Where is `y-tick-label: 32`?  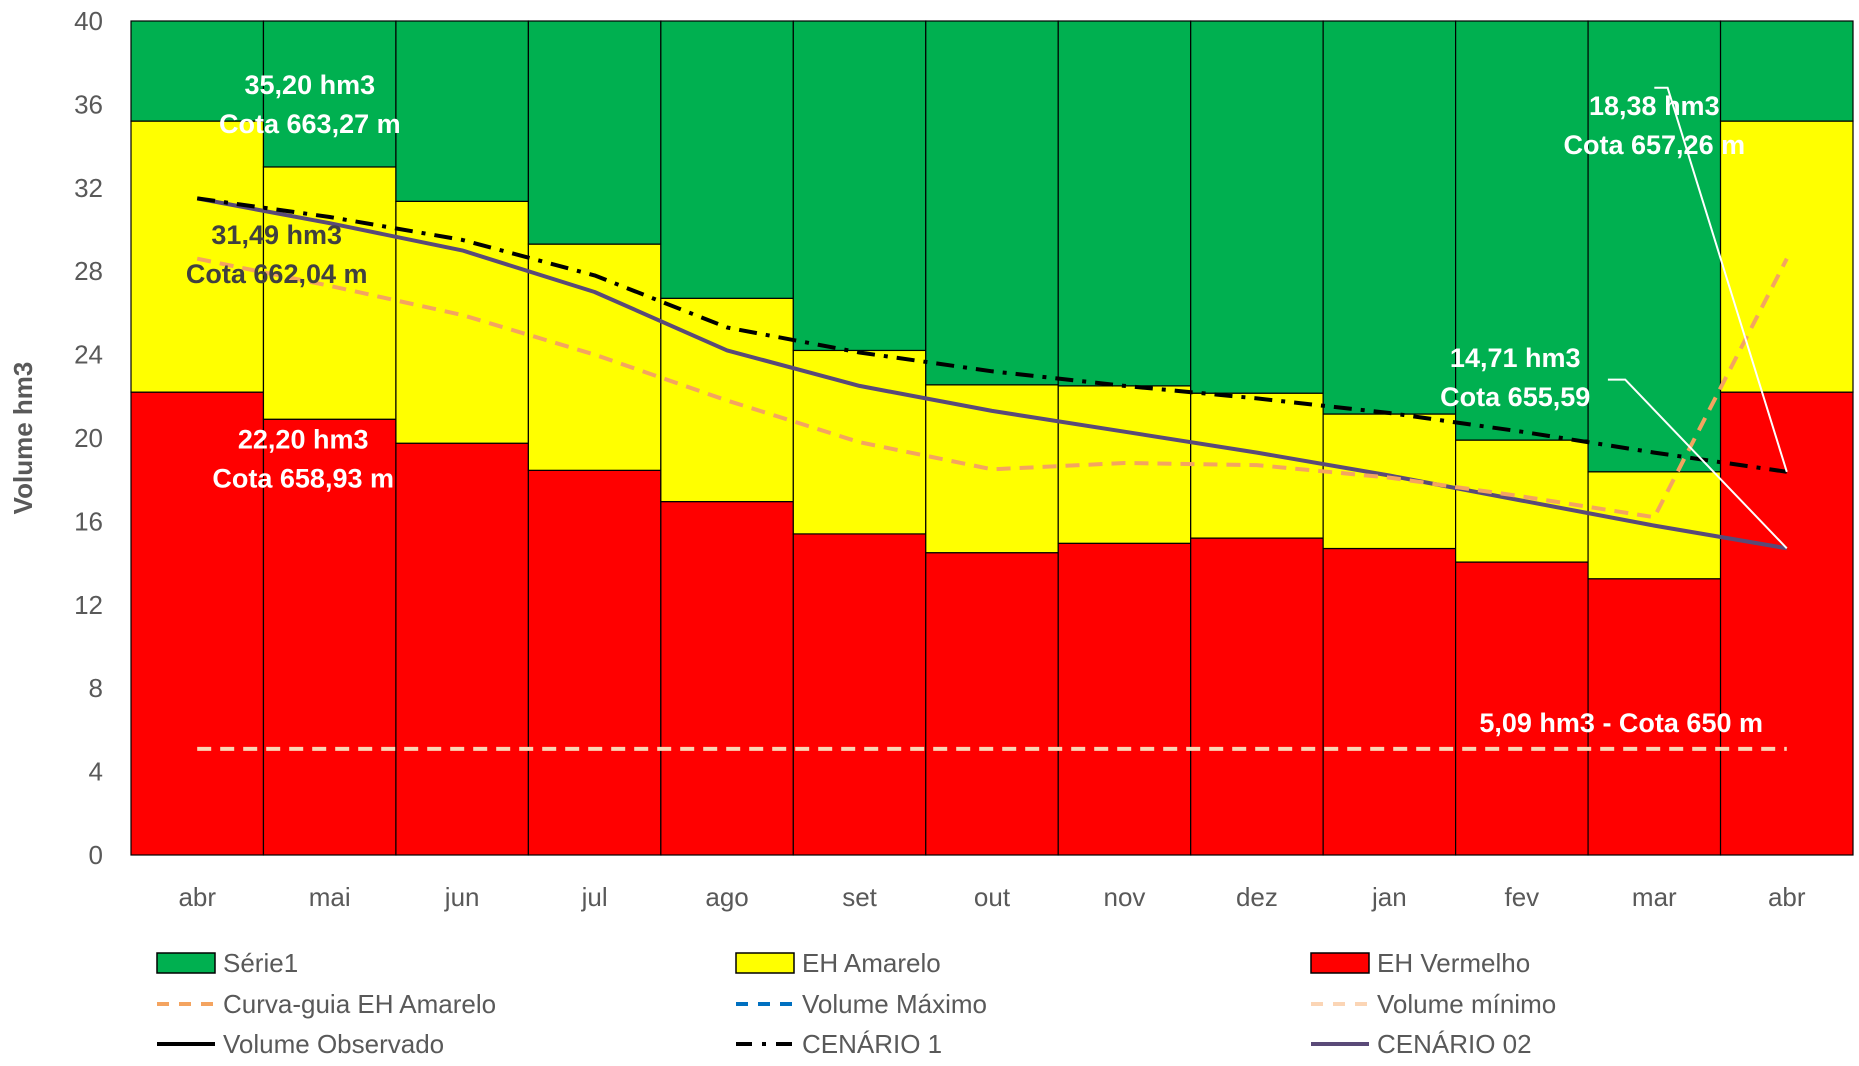 y-tick-label: 32 is located at coordinates (88, 188).